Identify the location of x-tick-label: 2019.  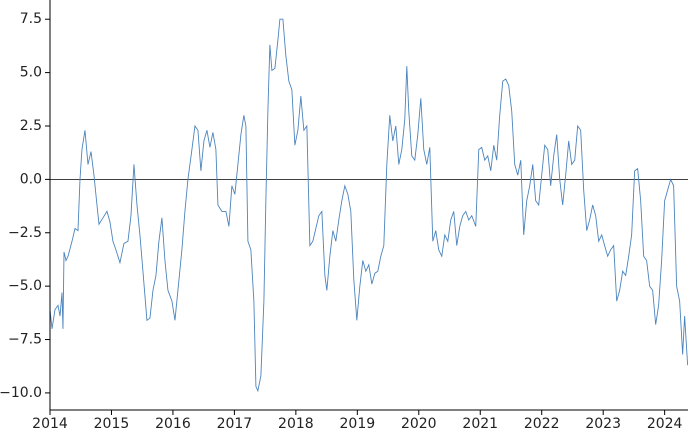
(358, 424).